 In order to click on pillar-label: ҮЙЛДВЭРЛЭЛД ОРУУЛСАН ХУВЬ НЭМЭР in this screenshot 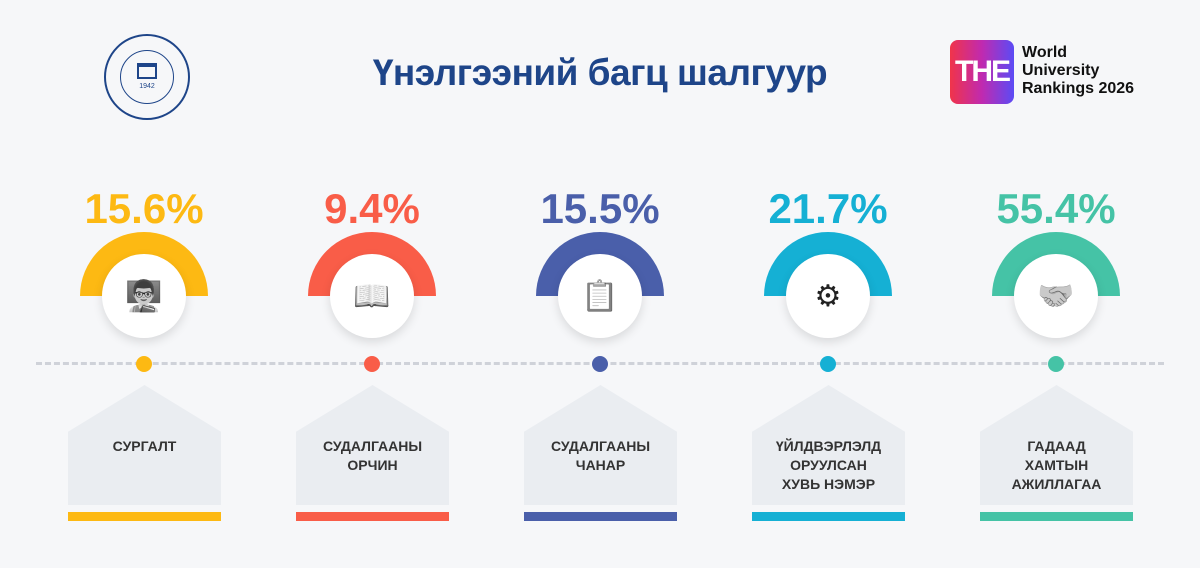, I will do `click(828, 465)`.